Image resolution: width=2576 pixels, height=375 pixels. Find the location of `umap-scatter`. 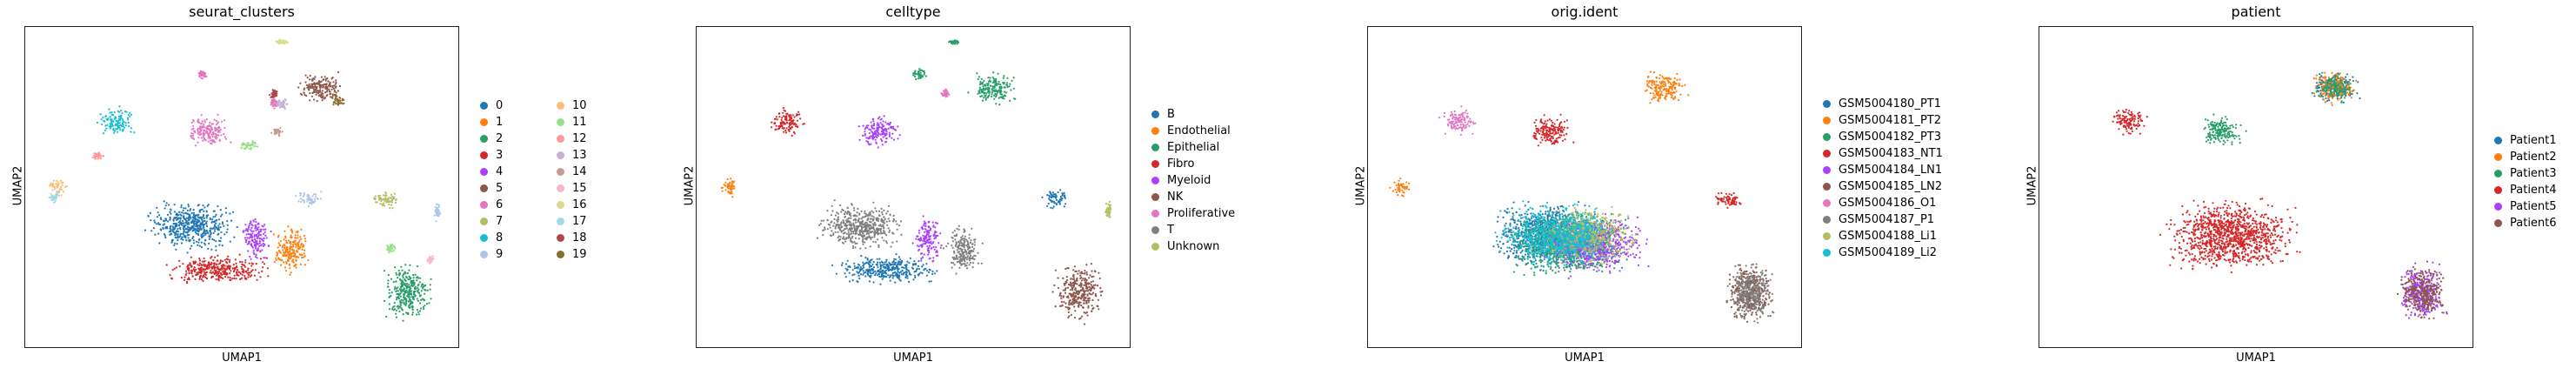

umap-scatter is located at coordinates (245, 180).